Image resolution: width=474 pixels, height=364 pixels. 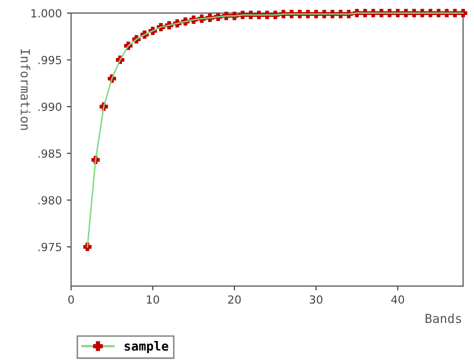 I want to click on x-tick-label: 0, so click(x=71, y=299).